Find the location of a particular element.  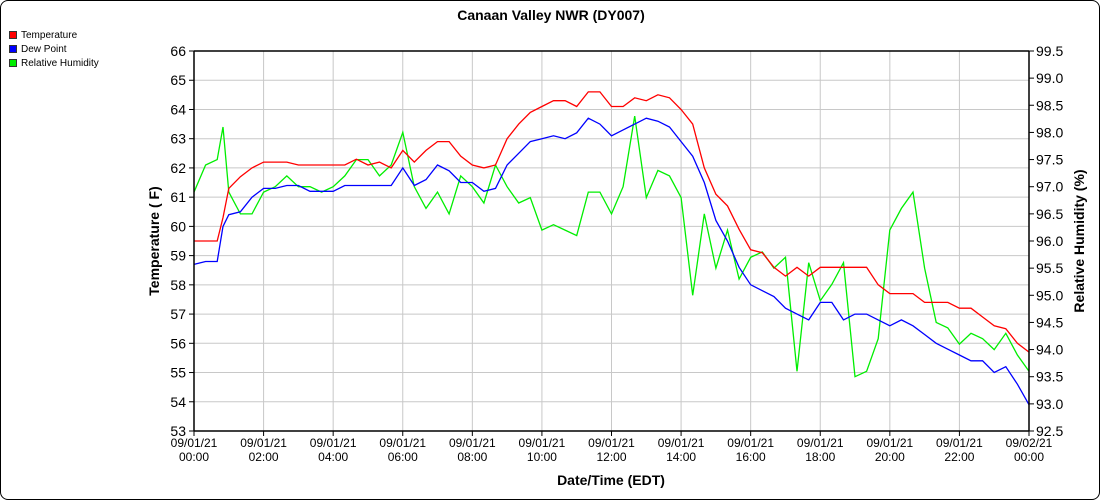

y-tick-label: 64 is located at coordinates (178, 109).